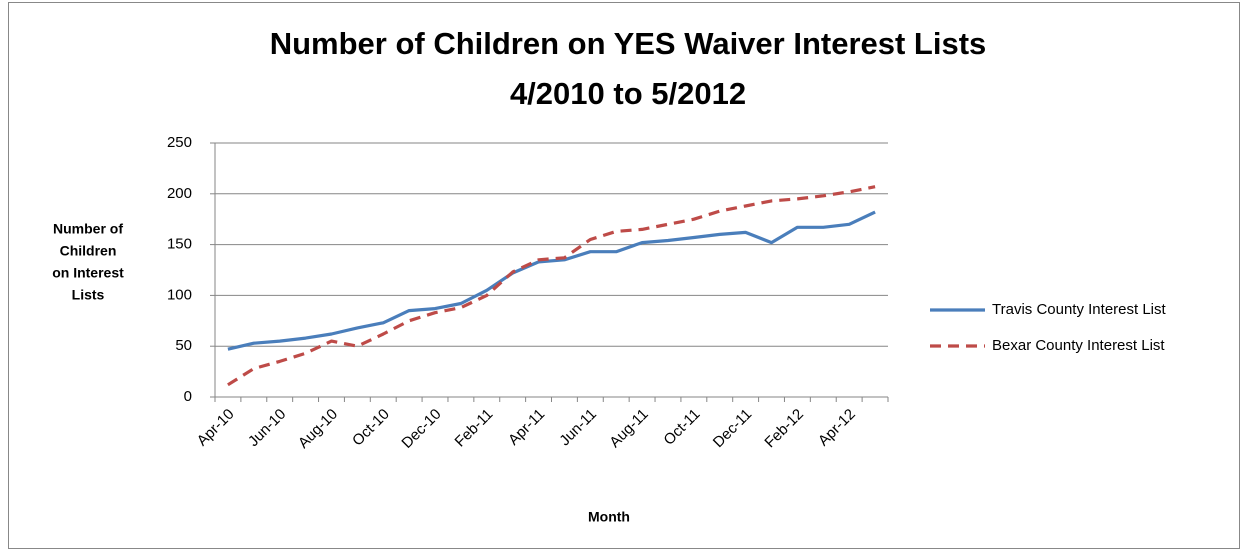 The width and height of the screenshot is (1247, 552). I want to click on y-tick-label: 150, so click(179, 244).